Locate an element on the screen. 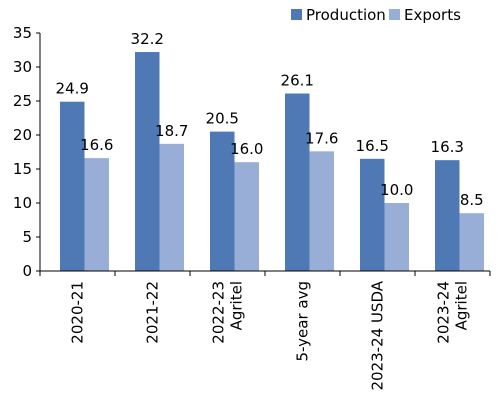  data-label-exports-3: 16.0 is located at coordinates (246, 149).